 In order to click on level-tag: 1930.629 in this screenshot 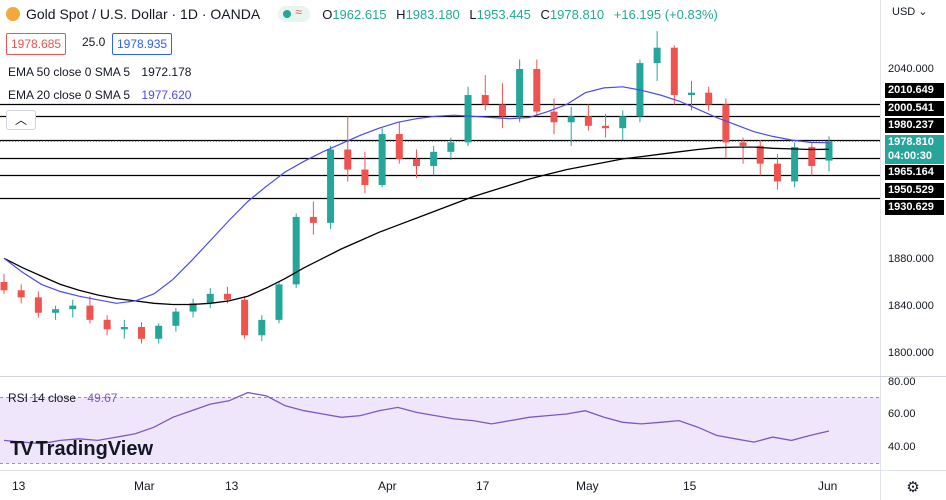, I will do `click(914, 207)`.